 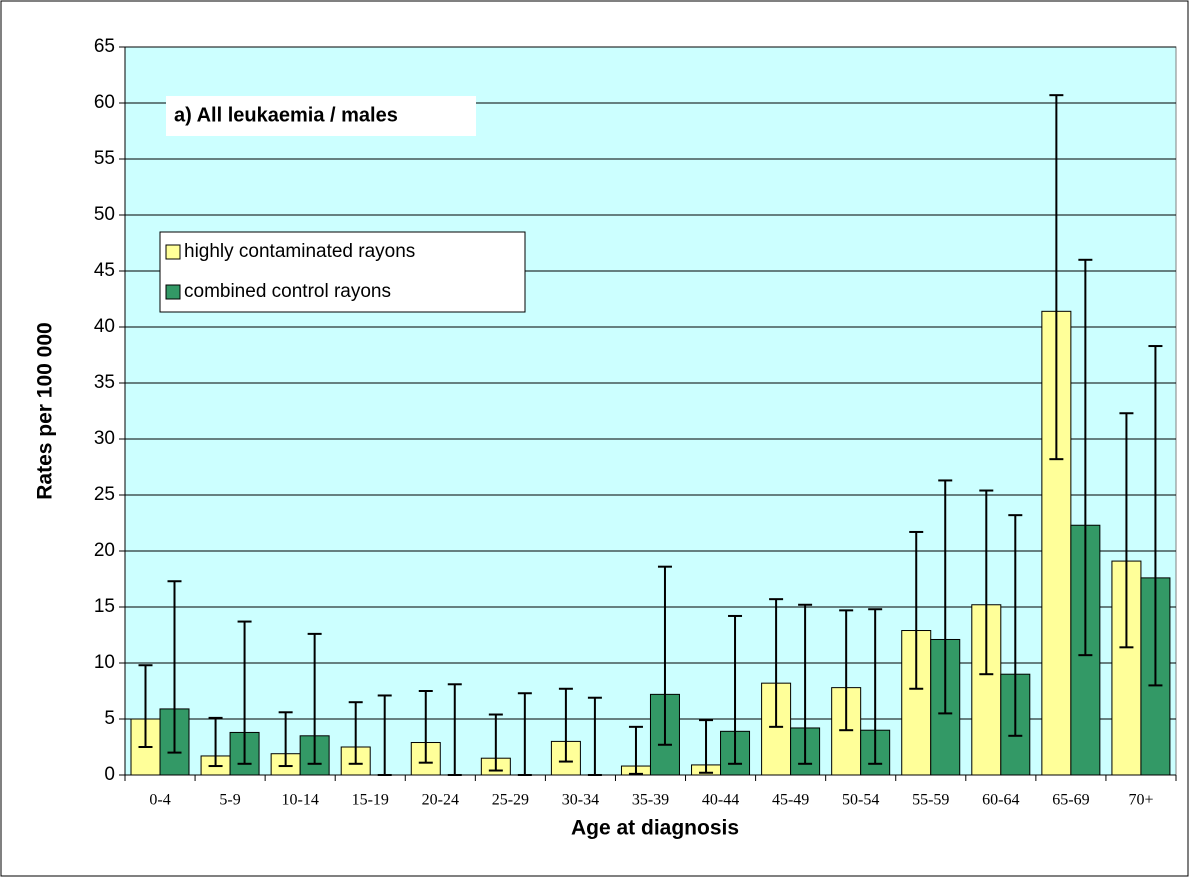 What do you see at coordinates (510, 800) in the screenshot?
I see `x-tick-label: 25-29` at bounding box center [510, 800].